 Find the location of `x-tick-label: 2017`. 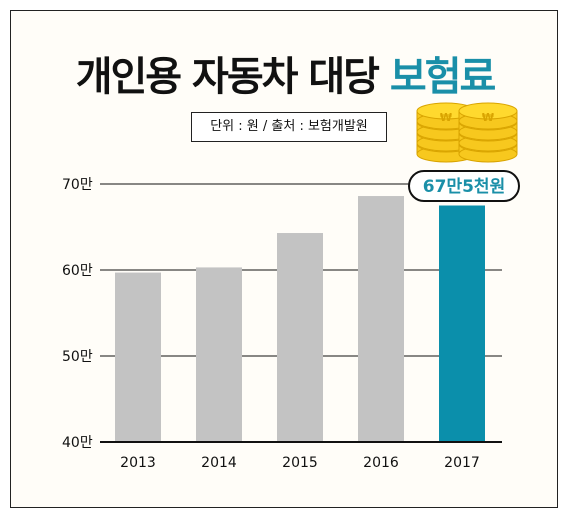

x-tick-label: 2017 is located at coordinates (462, 463).